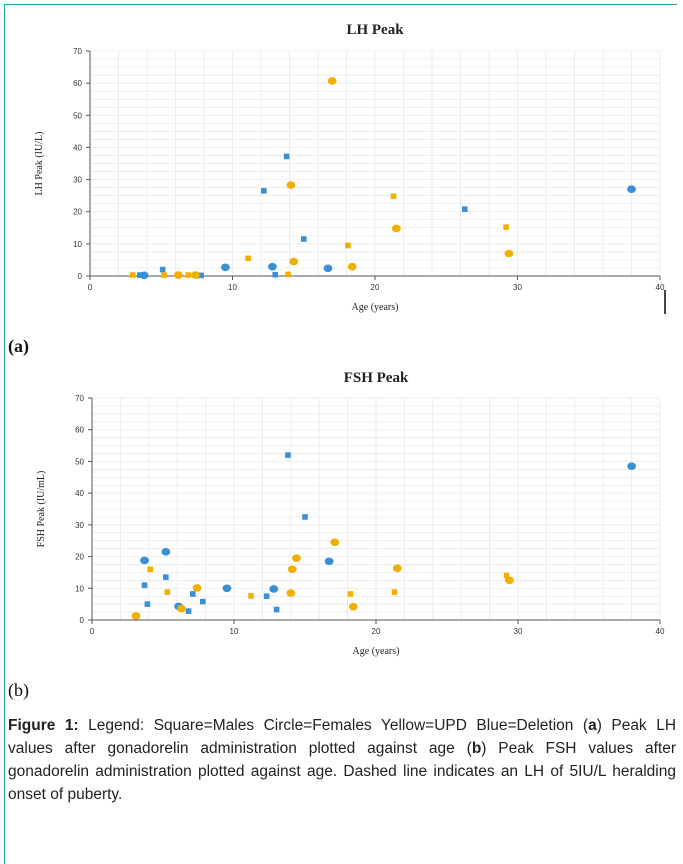 This screenshot has height=864, width=683. What do you see at coordinates (41, 509) in the screenshot?
I see `y-axis-label: FSH Peak (IU/mL)` at bounding box center [41, 509].